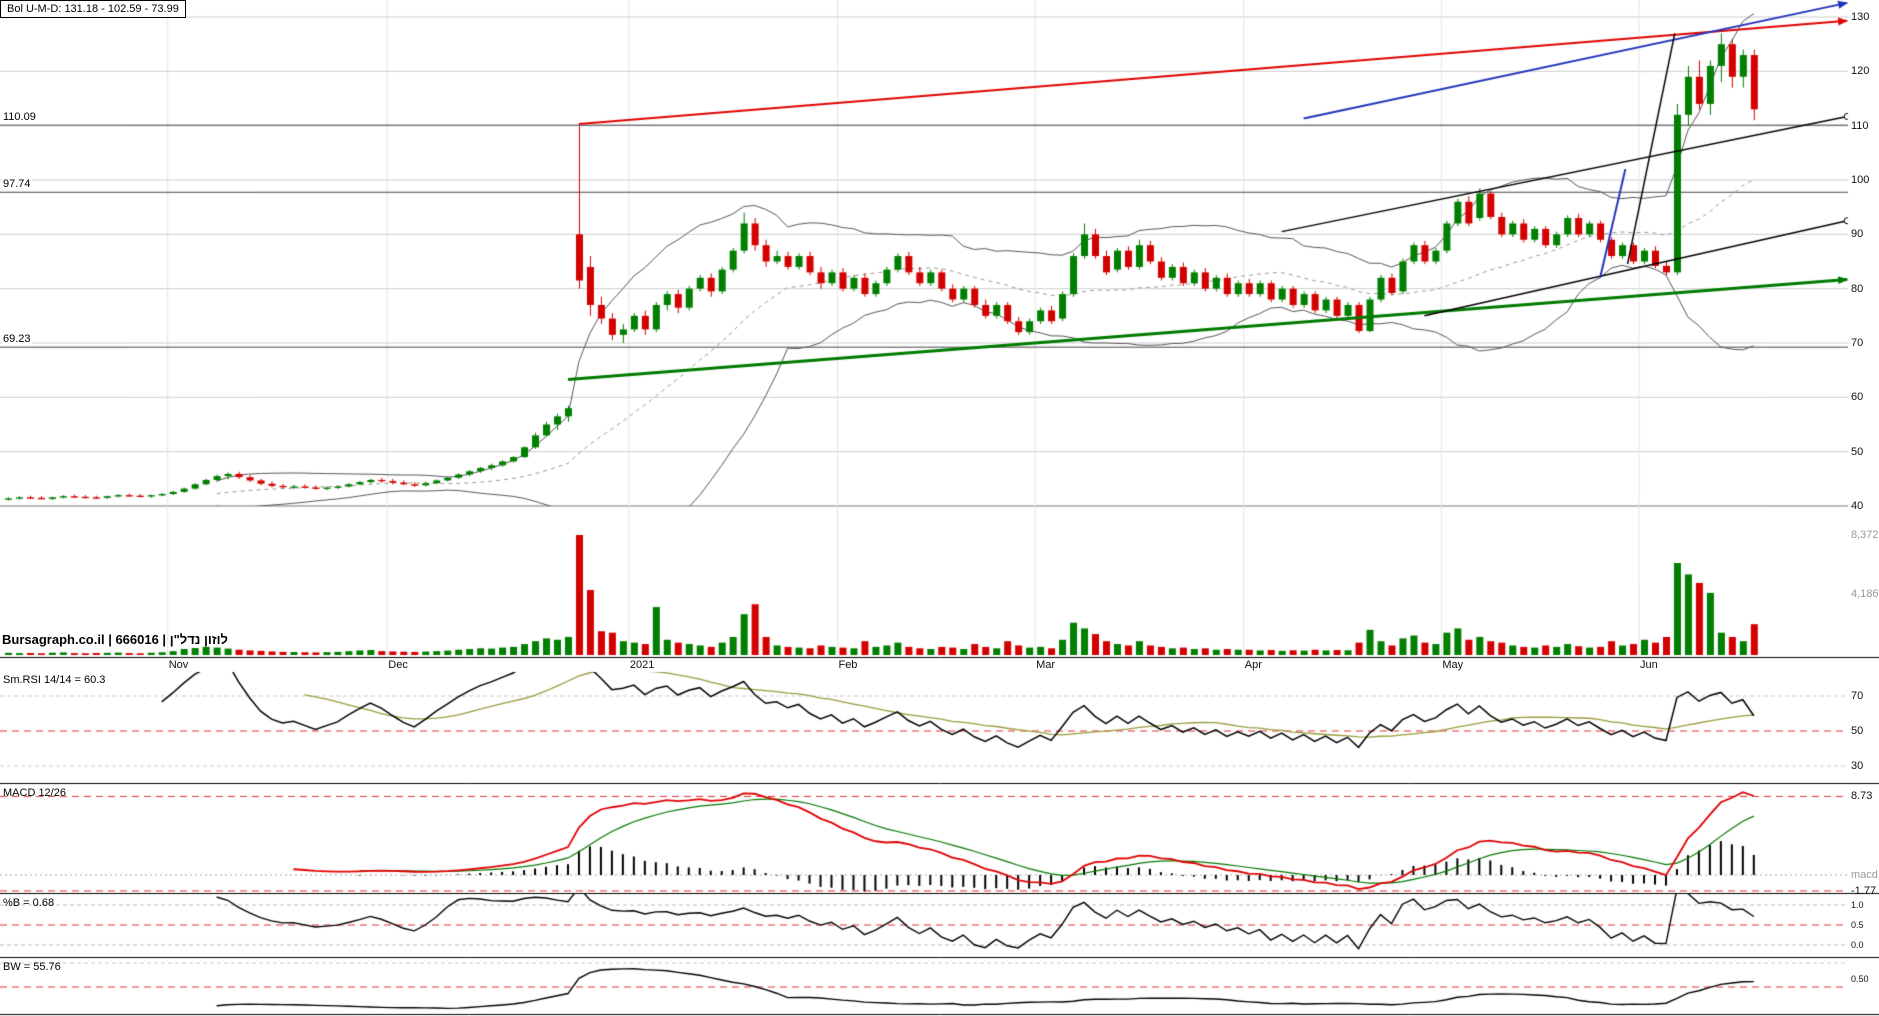  Describe the element at coordinates (1857, 234) in the screenshot. I see `price-axis-tick: 90` at that location.